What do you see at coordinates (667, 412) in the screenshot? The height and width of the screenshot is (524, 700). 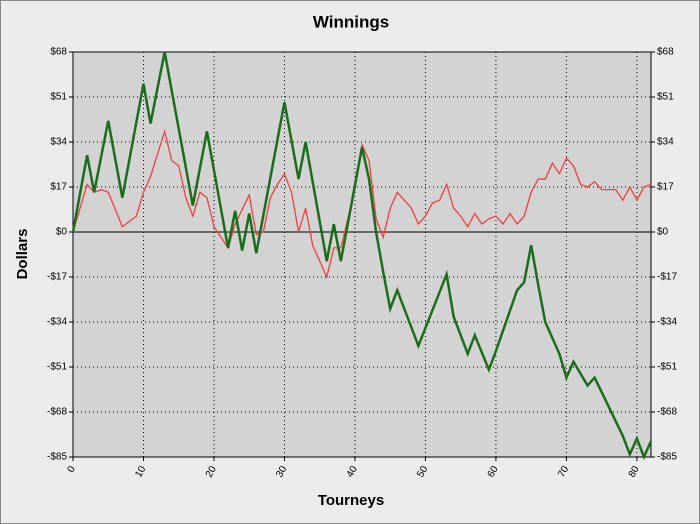 I see `y2-tick-label: -$68` at bounding box center [667, 412].